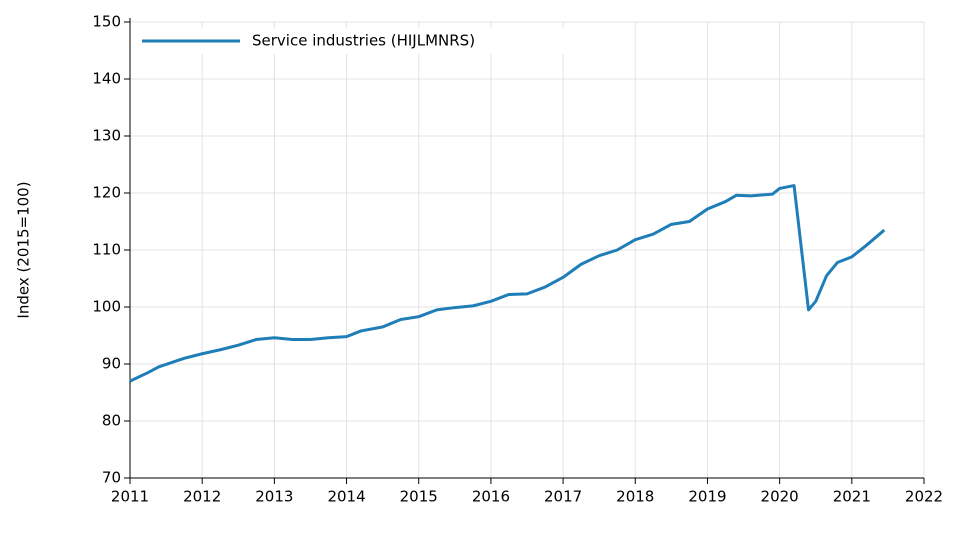 Image resolution: width=957 pixels, height=535 pixels. Describe the element at coordinates (346, 497) in the screenshot. I see `x-tick-label: 2014` at that location.